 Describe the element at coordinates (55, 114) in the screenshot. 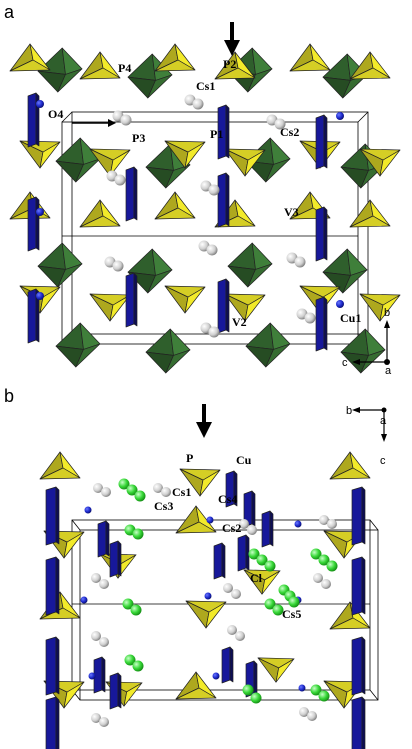

I see `label-o4: O4` at that location.